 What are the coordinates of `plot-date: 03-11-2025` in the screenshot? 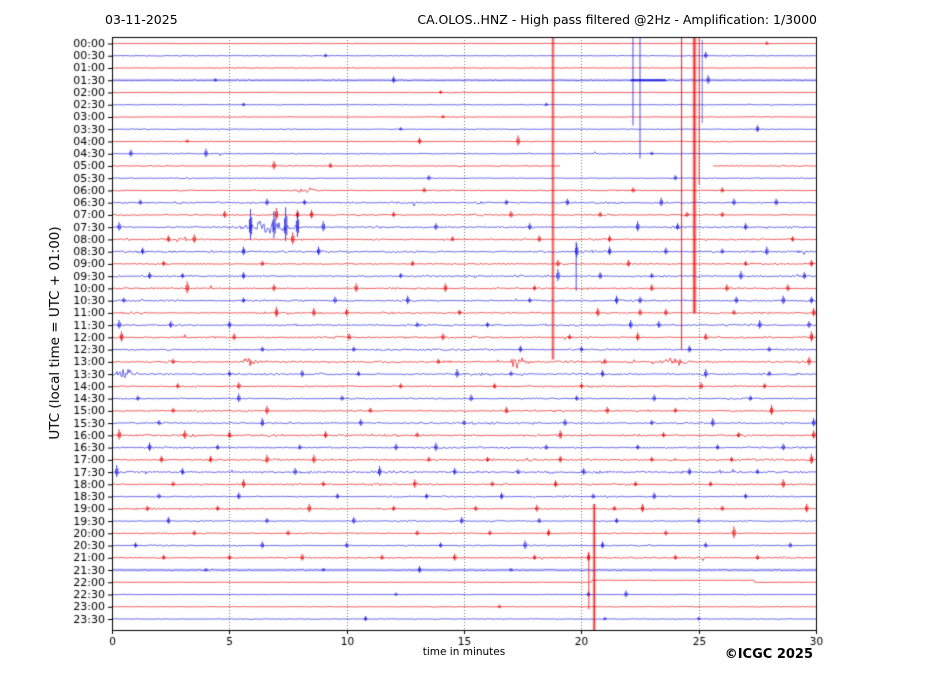 It's located at (141, 19).